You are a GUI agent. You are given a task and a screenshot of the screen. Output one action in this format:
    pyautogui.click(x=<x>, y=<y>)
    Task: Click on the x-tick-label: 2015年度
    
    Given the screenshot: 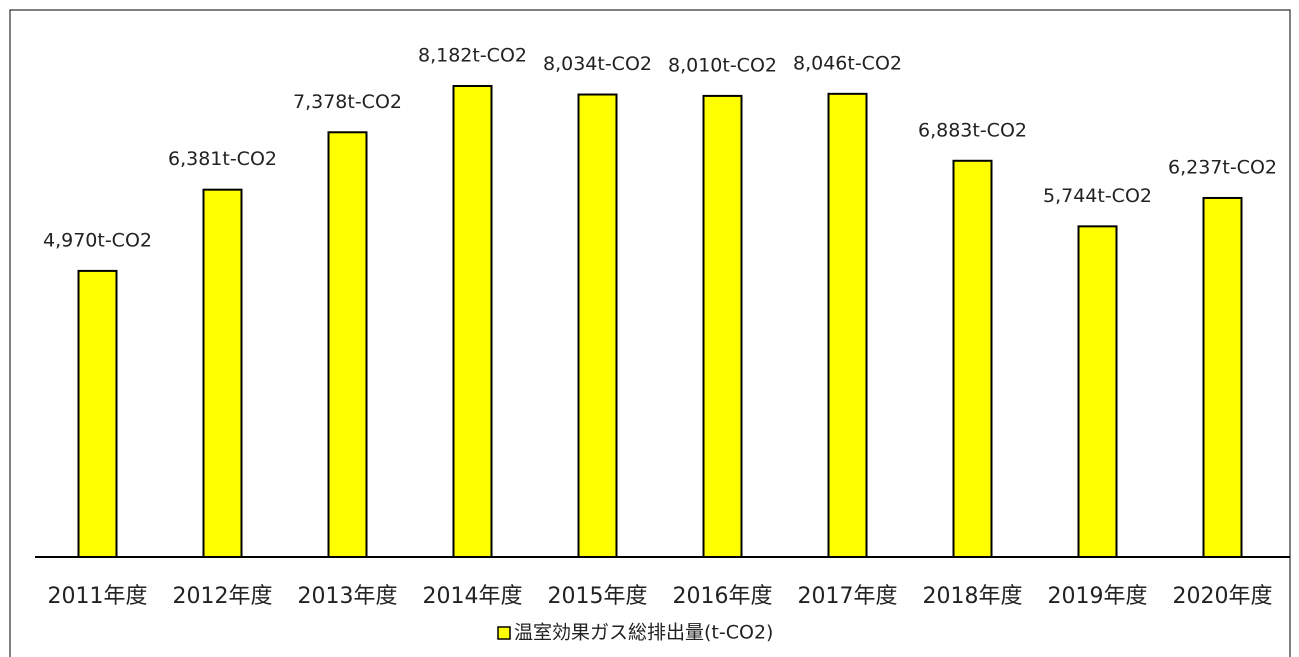 What is the action you would take?
    pyautogui.click(x=598, y=596)
    